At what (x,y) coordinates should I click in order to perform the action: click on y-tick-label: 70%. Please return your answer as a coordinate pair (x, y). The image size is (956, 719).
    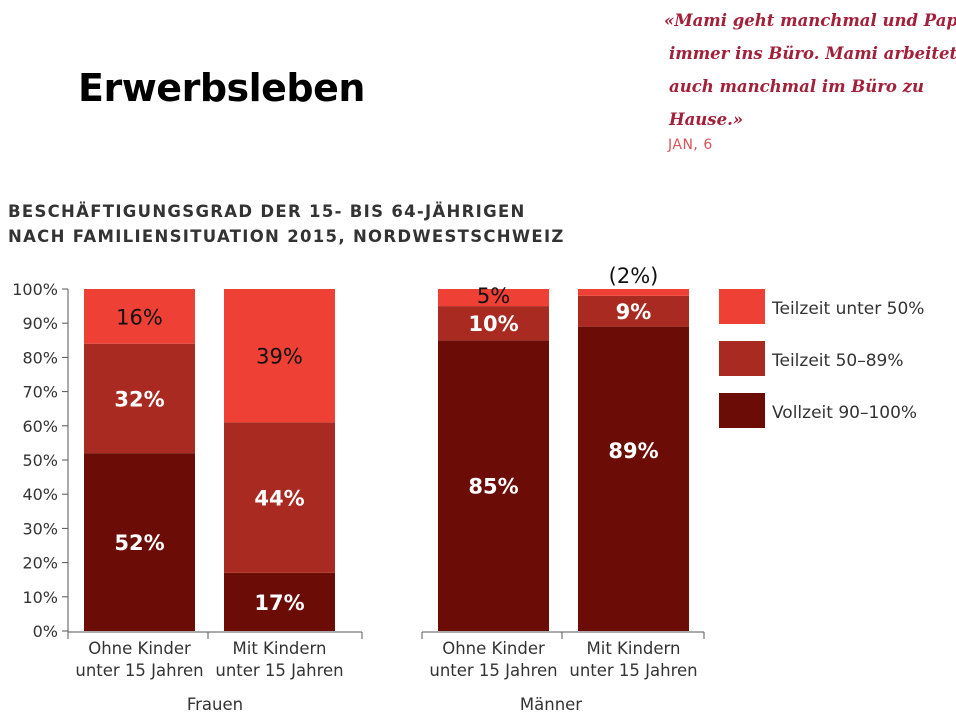
    Looking at the image, I should click on (40, 392).